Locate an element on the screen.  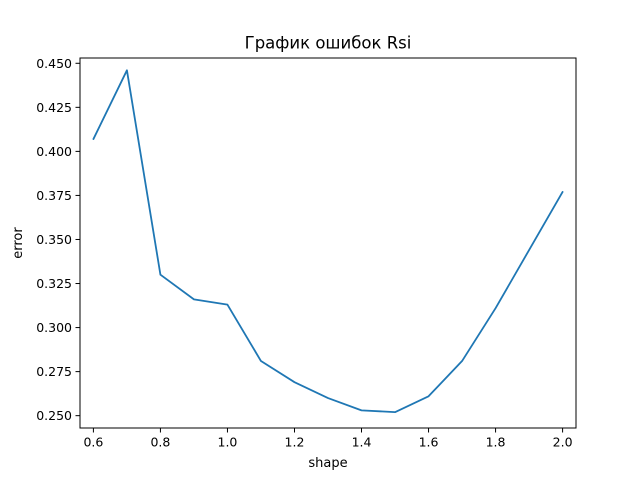
y-axis-label: error is located at coordinates (18, 243).